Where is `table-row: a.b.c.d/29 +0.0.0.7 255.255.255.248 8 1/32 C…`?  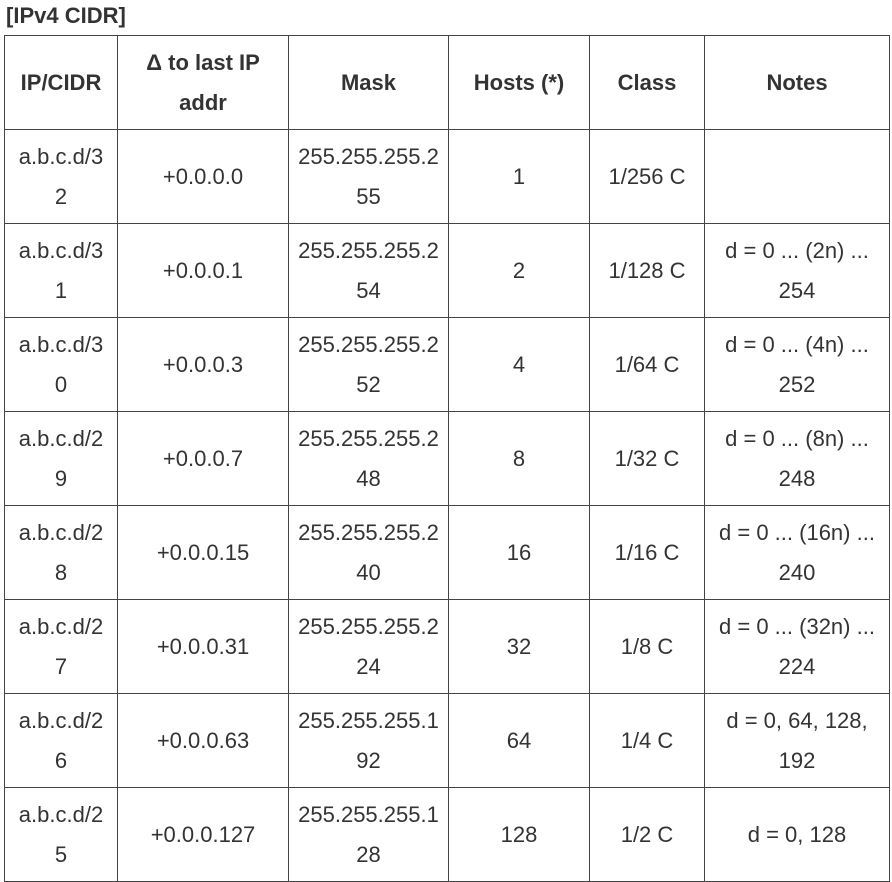 table-row: a.b.c.d/29 +0.0.0.7 255.255.255.248 8 1/32 C… is located at coordinates (447, 458).